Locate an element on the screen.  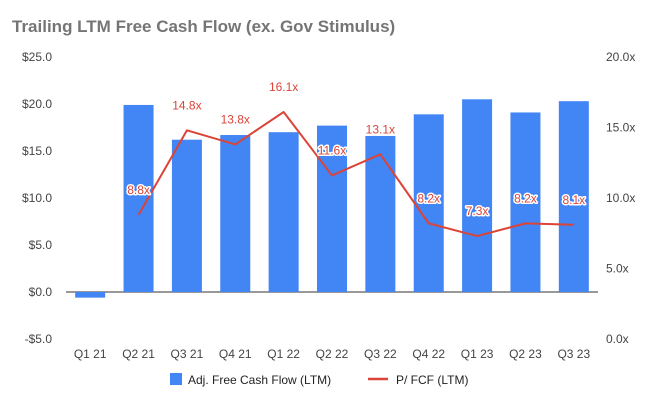
x-tick-label: Q2 23 is located at coordinates (525, 354).